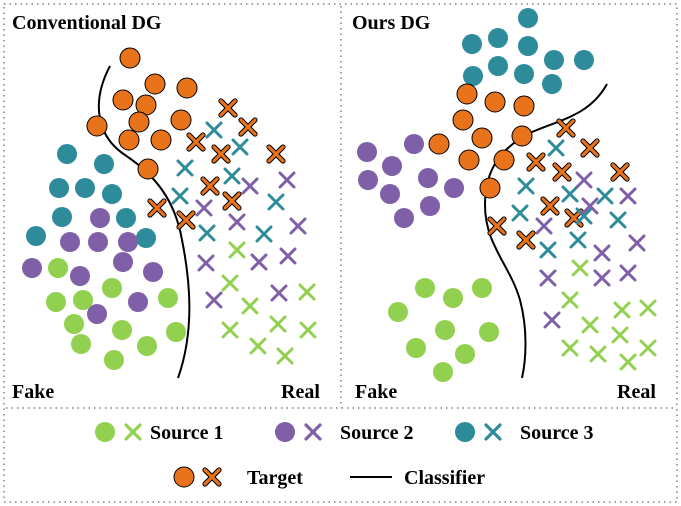 The height and width of the screenshot is (506, 681). I want to click on legend-source3-cross, so click(493, 432).